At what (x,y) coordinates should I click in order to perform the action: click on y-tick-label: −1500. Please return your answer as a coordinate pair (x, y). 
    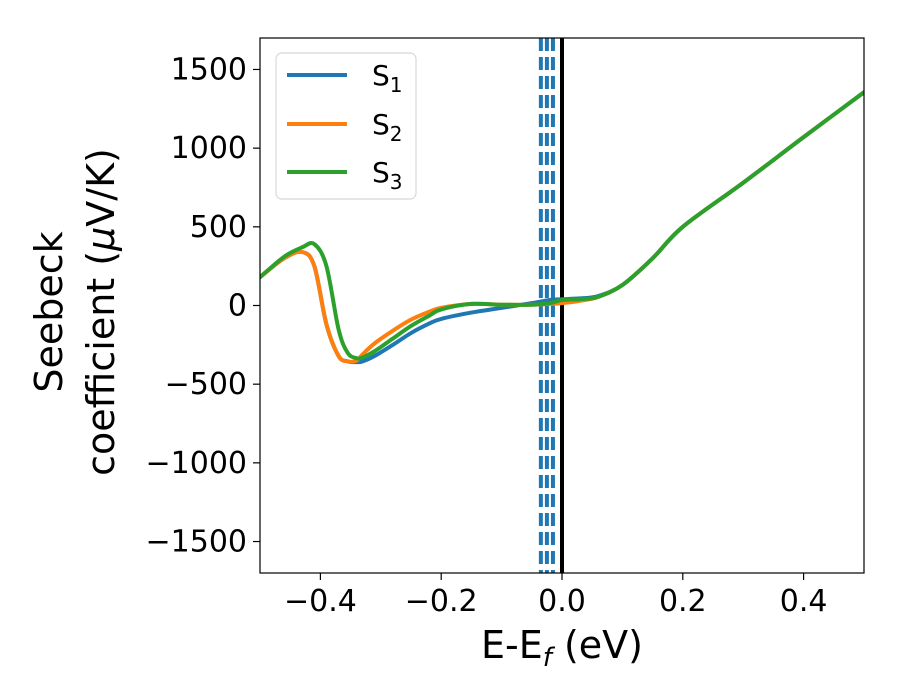
    Looking at the image, I should click on (196, 542).